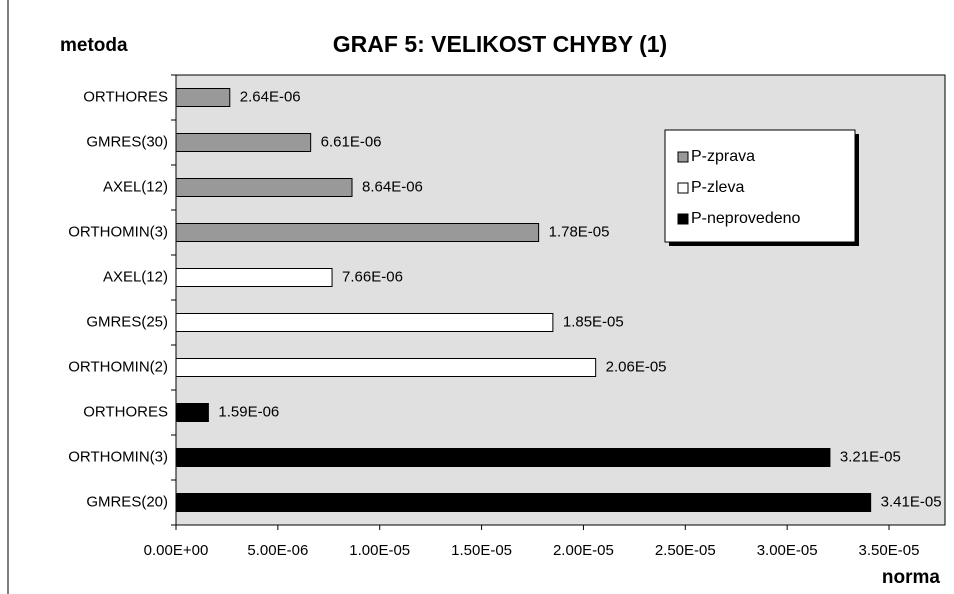 The width and height of the screenshot is (954, 594). What do you see at coordinates (583, 550) in the screenshot?
I see `x-tick-label: 2.00E-05` at bounding box center [583, 550].